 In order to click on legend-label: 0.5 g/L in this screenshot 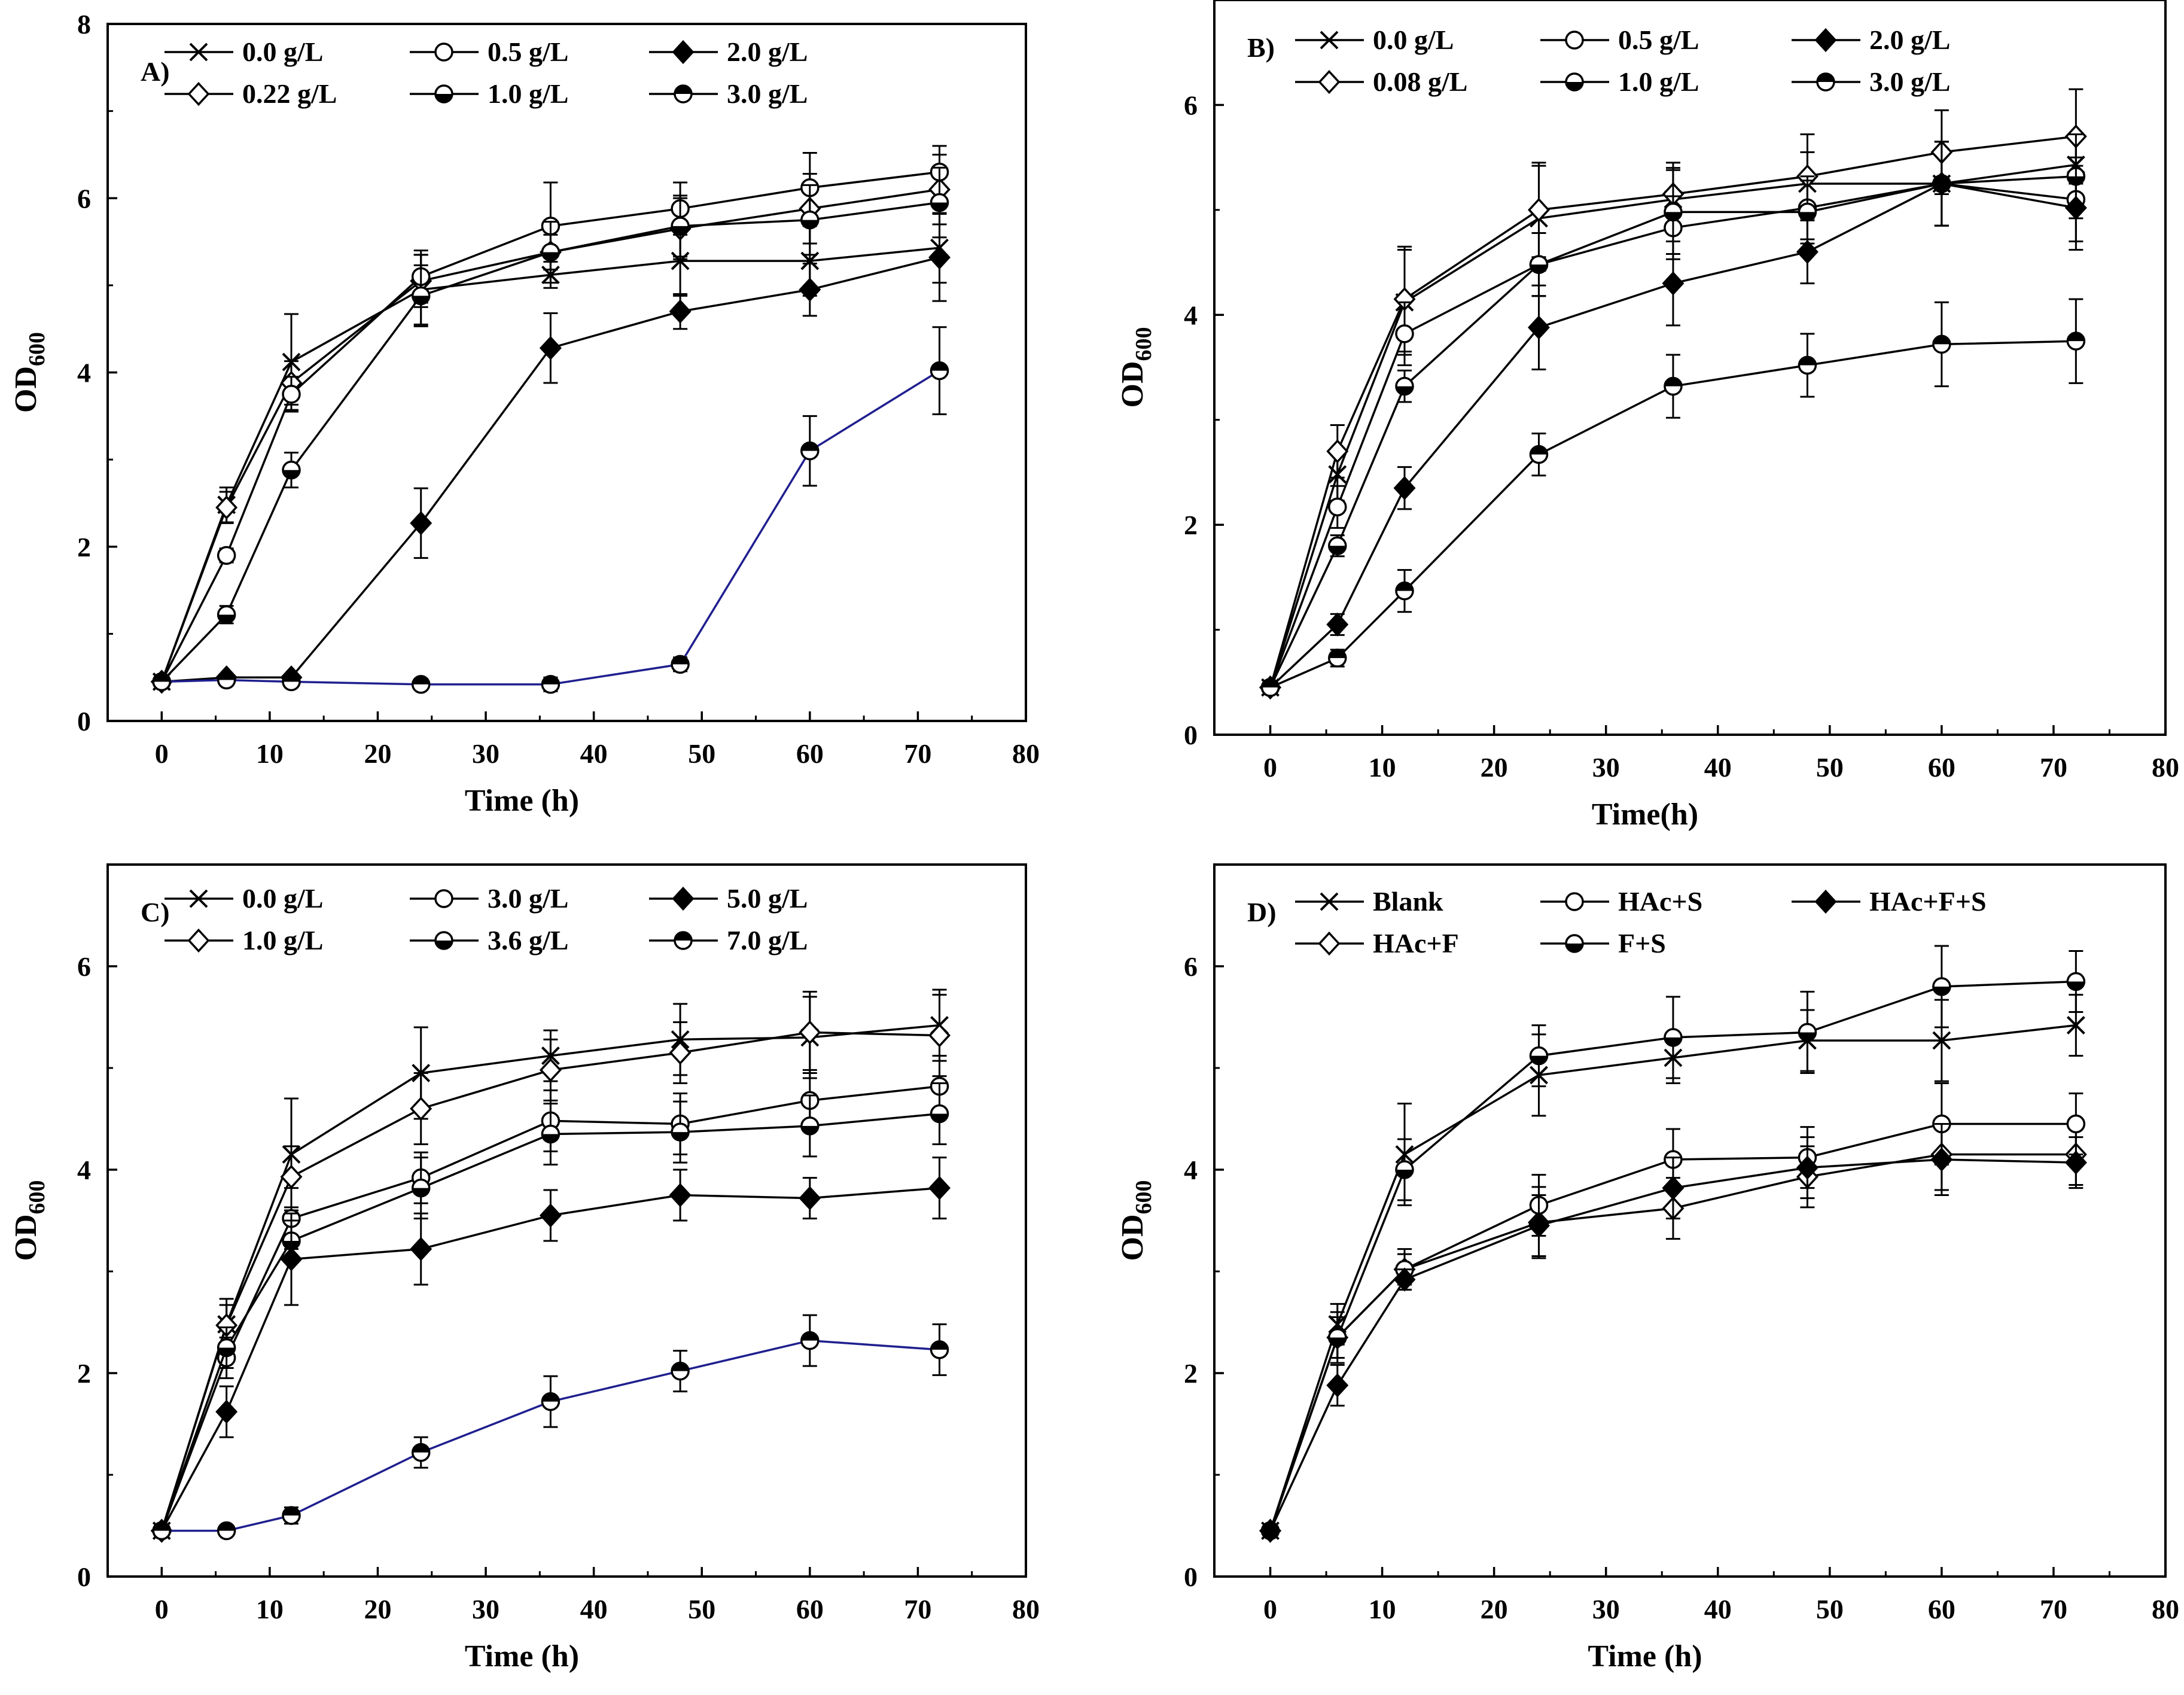, I will do `click(1658, 40)`.